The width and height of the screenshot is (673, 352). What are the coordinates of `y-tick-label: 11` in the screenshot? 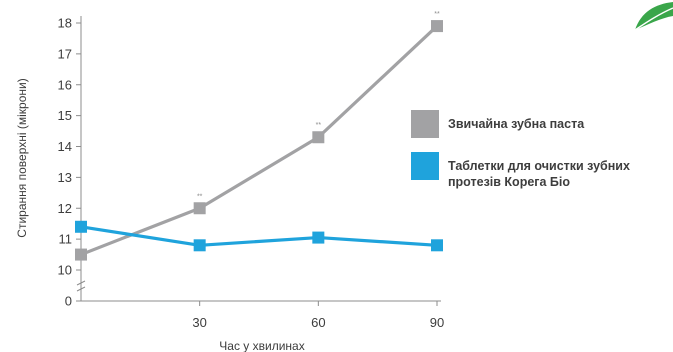 It's located at (66, 239).